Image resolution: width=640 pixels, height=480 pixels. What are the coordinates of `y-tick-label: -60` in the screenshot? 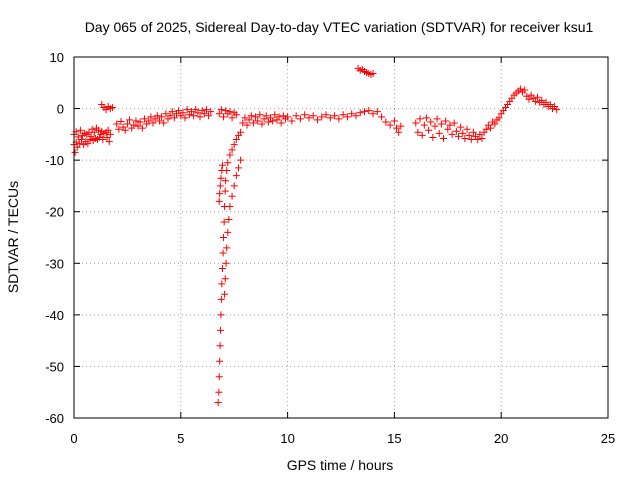 It's located at (54, 418).